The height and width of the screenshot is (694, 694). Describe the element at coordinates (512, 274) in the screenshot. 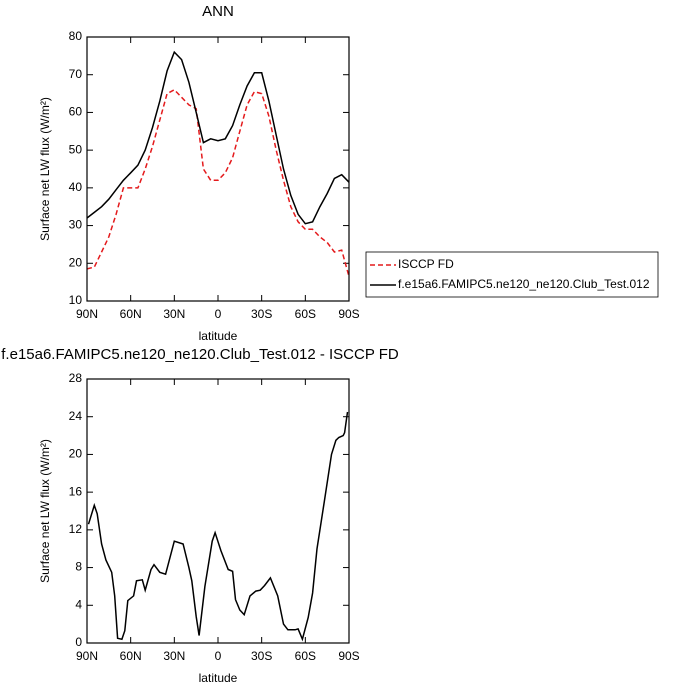

I see `legend-box` at that location.